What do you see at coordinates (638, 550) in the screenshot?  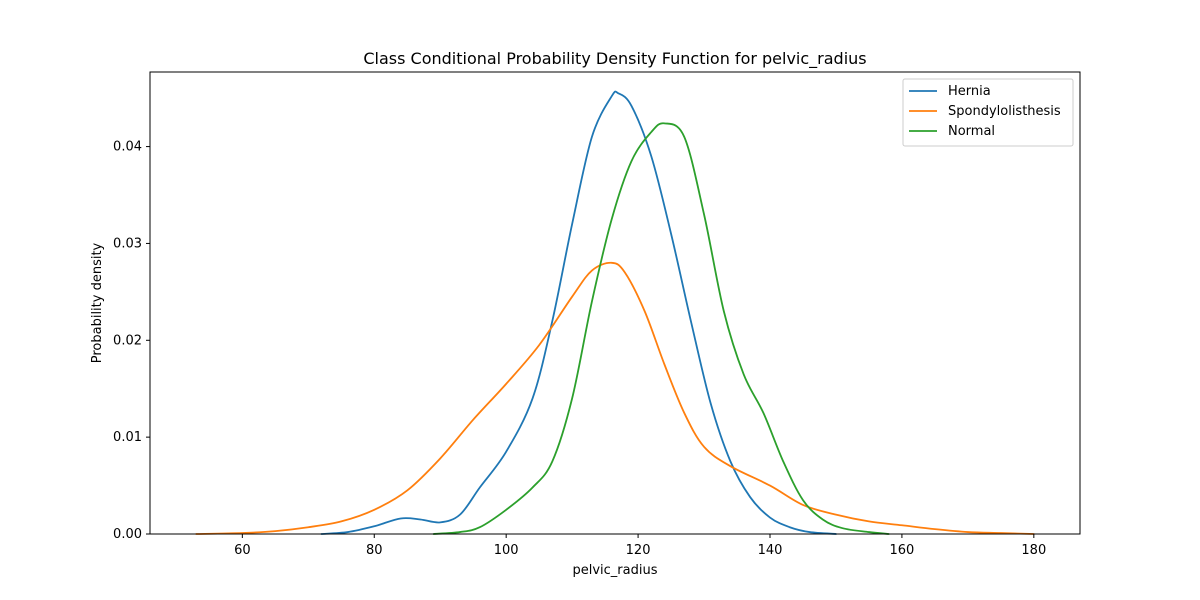 I see `x-tick-label: 120` at bounding box center [638, 550].